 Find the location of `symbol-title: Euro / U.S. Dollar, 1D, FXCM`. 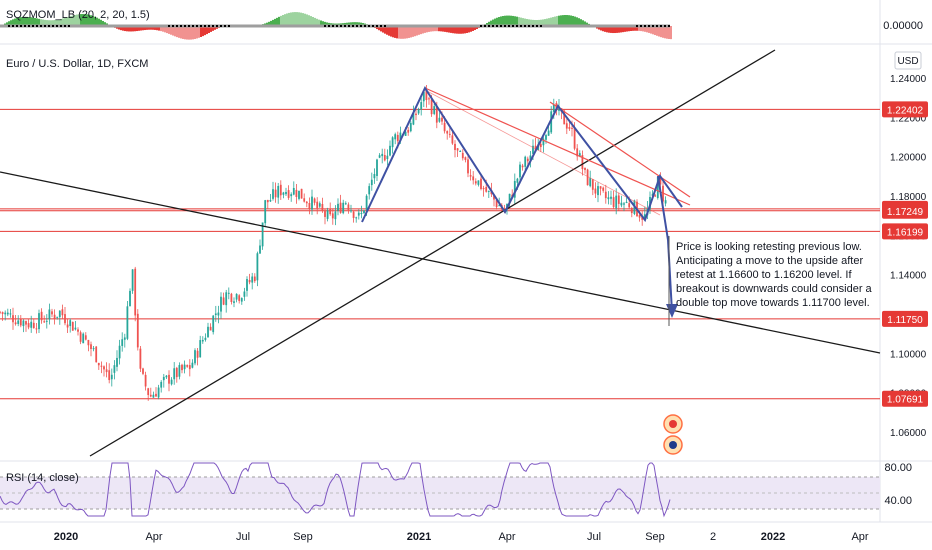

symbol-title: Euro / U.S. Dollar, 1D, FXCM is located at coordinates (77, 64).